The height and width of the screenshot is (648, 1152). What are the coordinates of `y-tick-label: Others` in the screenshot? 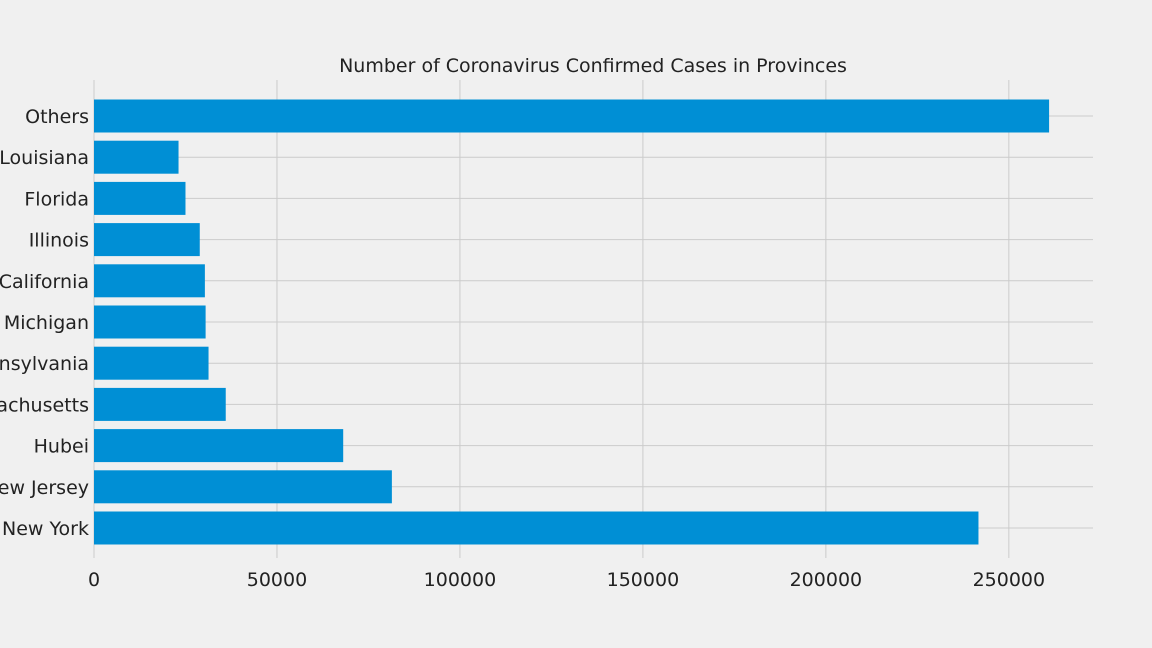 It's located at (57, 117).